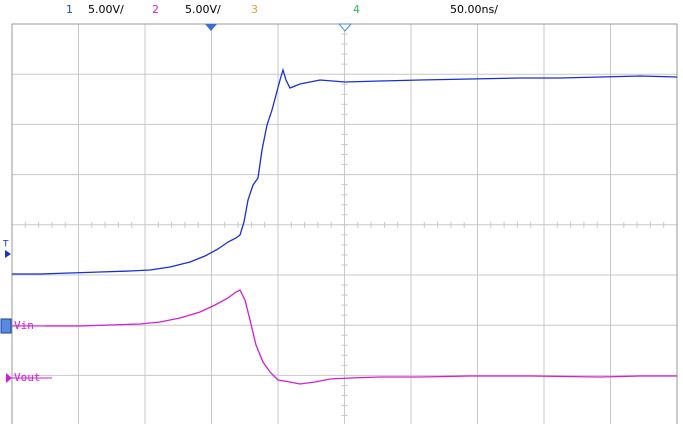 This screenshot has height=424, width=683. What do you see at coordinates (106, 9) in the screenshot?
I see `ch1-scale: 5.00V/` at bounding box center [106, 9].